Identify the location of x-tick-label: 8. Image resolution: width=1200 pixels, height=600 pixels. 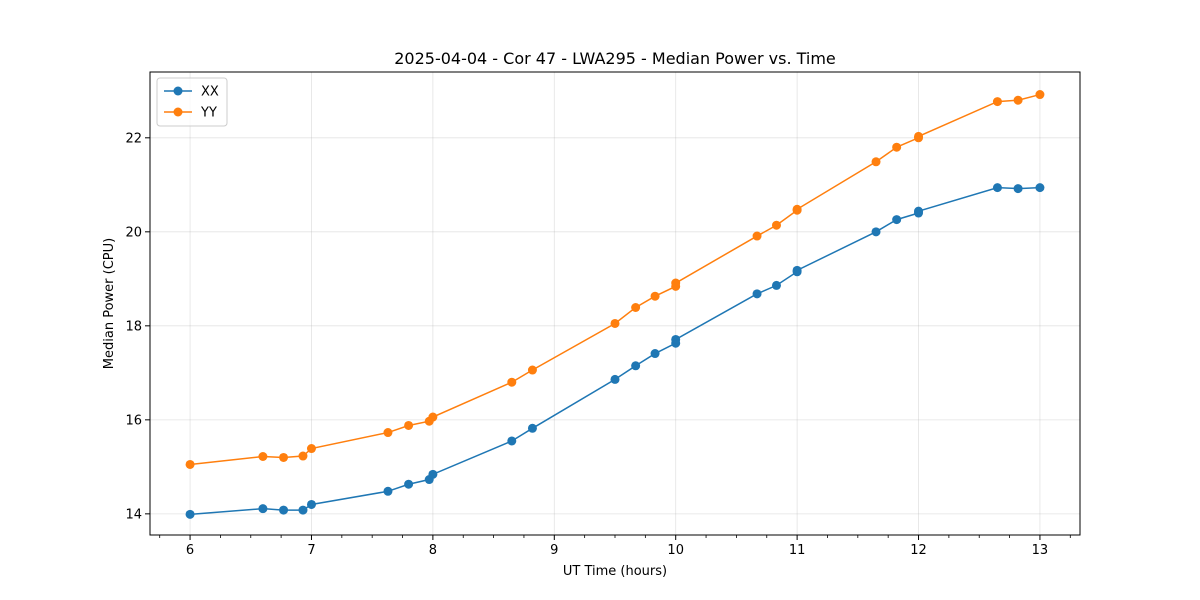
(433, 550).